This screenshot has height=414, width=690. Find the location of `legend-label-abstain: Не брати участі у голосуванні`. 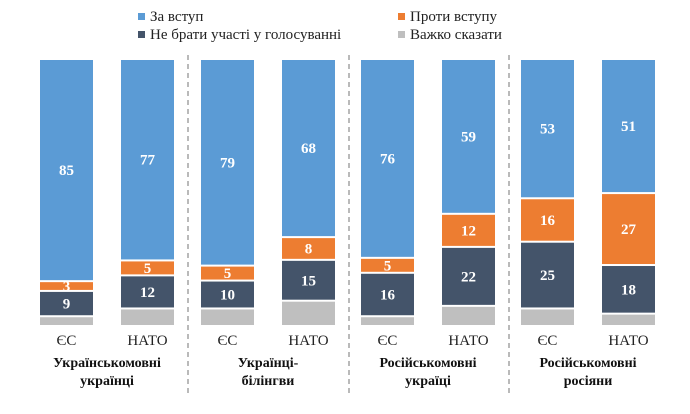

legend-label-abstain: Не брати участі у голосуванні is located at coordinates (245, 35).